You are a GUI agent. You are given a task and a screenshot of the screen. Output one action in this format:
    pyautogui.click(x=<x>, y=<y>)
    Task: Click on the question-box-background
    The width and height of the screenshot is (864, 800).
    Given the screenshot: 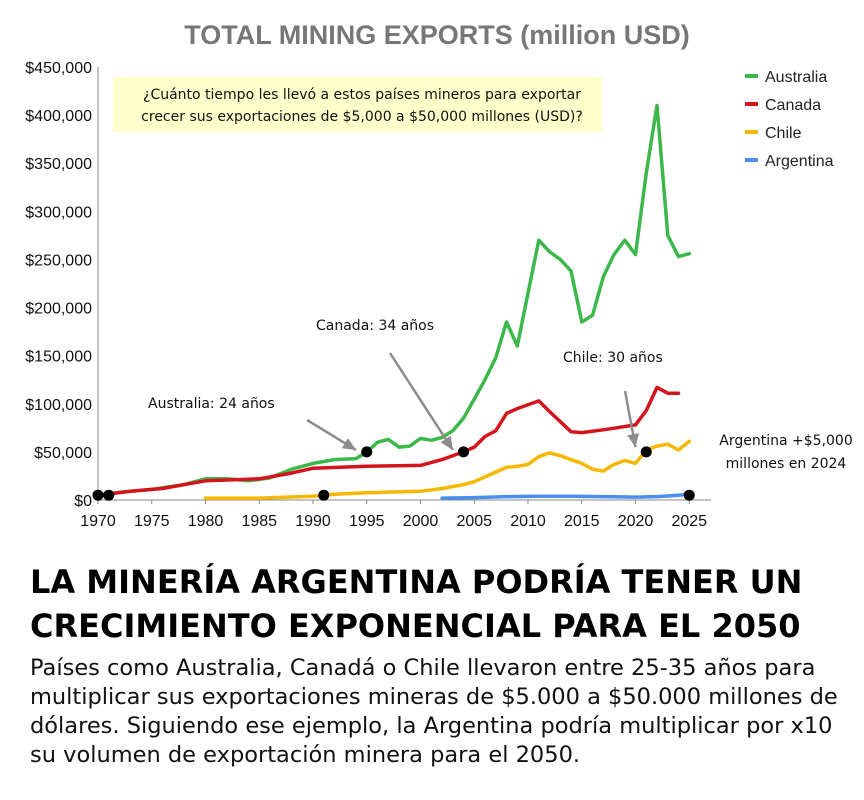 What is the action you would take?
    pyautogui.click(x=357, y=104)
    